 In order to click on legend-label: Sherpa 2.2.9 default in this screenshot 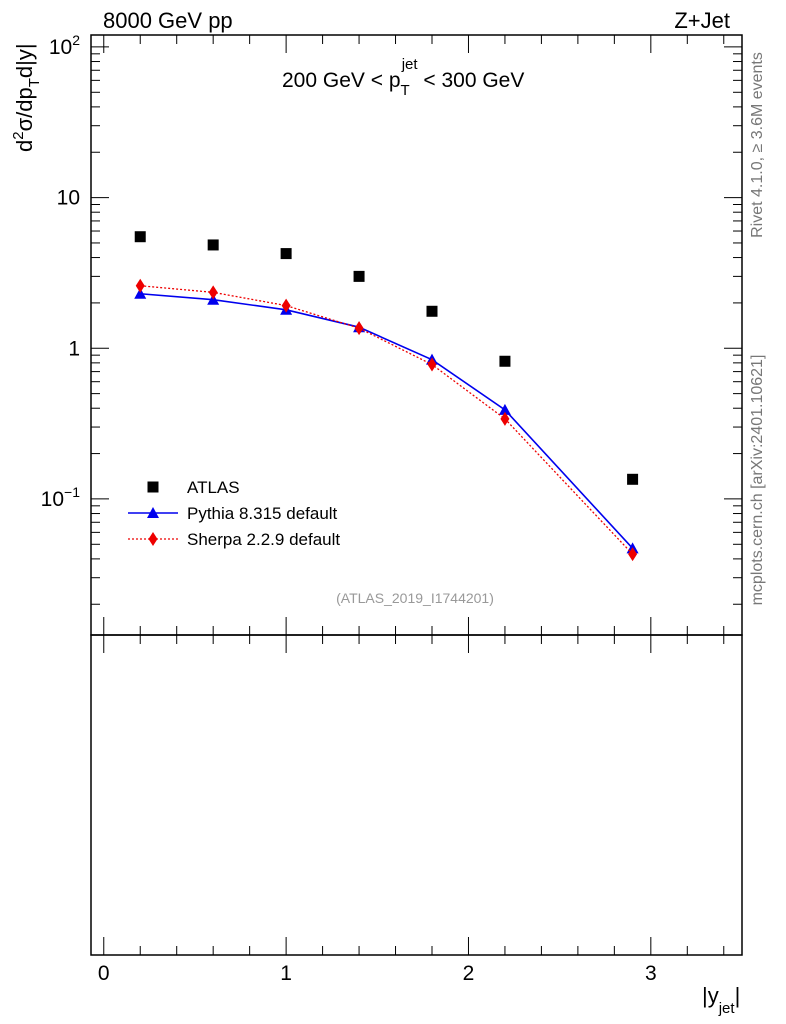, I will do `click(263, 539)`.